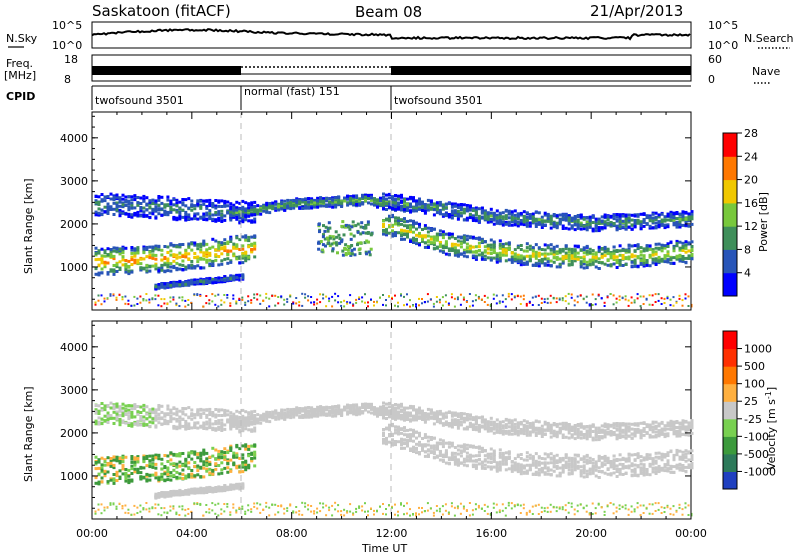  I want to click on noise-ytick-bottom: 10^0, so click(67, 45).